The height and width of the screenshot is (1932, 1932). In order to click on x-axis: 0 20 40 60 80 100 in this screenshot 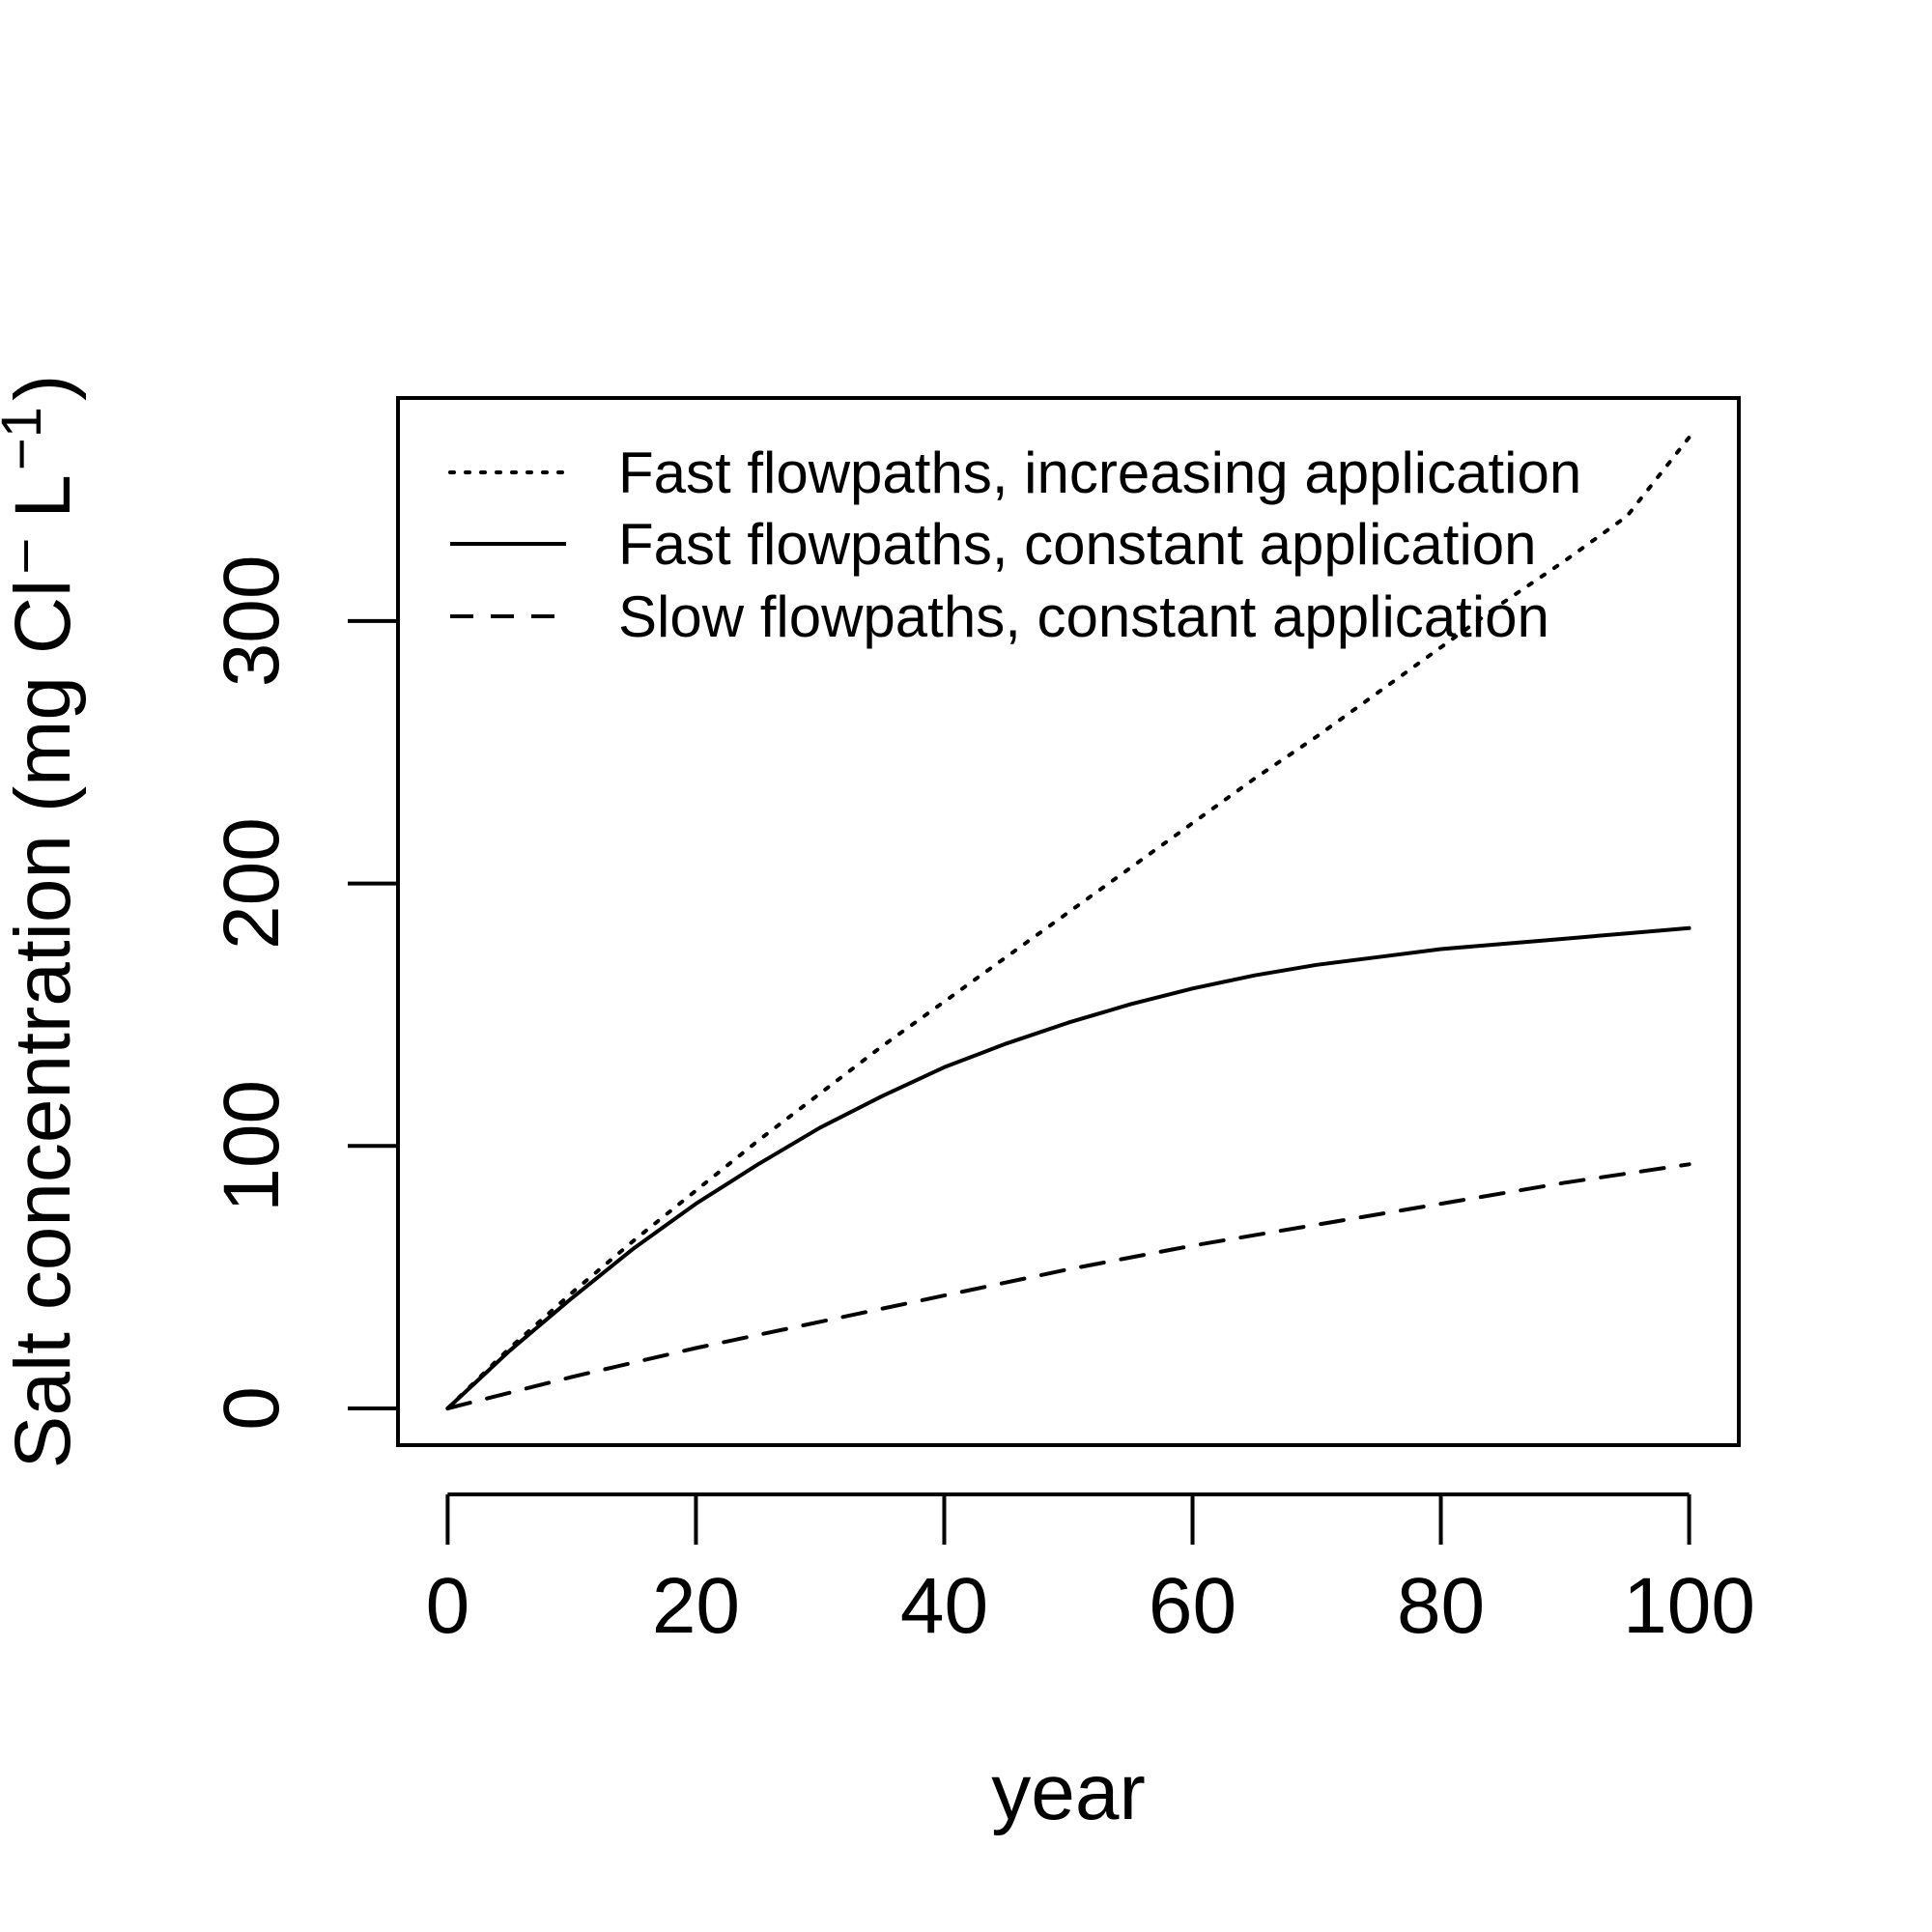, I will do `click(1090, 1571)`.